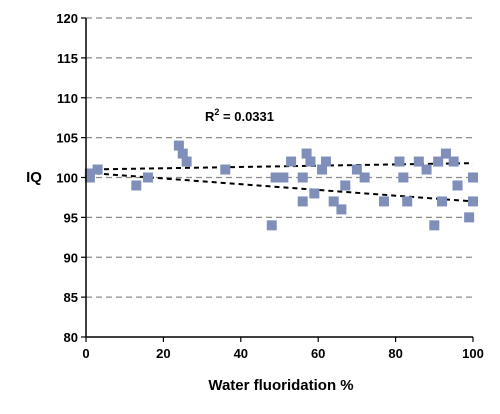  Describe the element at coordinates (280, 385) in the screenshot. I see `x-axis-label: Water fluoridation %` at that location.